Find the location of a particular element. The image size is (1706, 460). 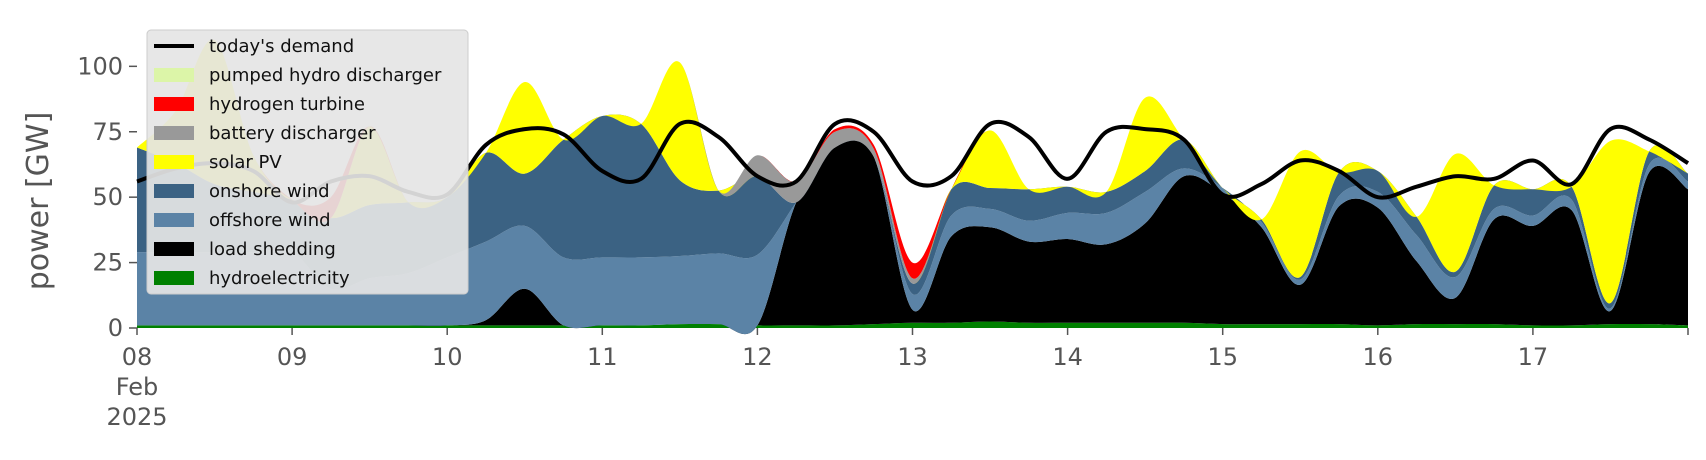

legend-label: load shedding is located at coordinates (272, 249).